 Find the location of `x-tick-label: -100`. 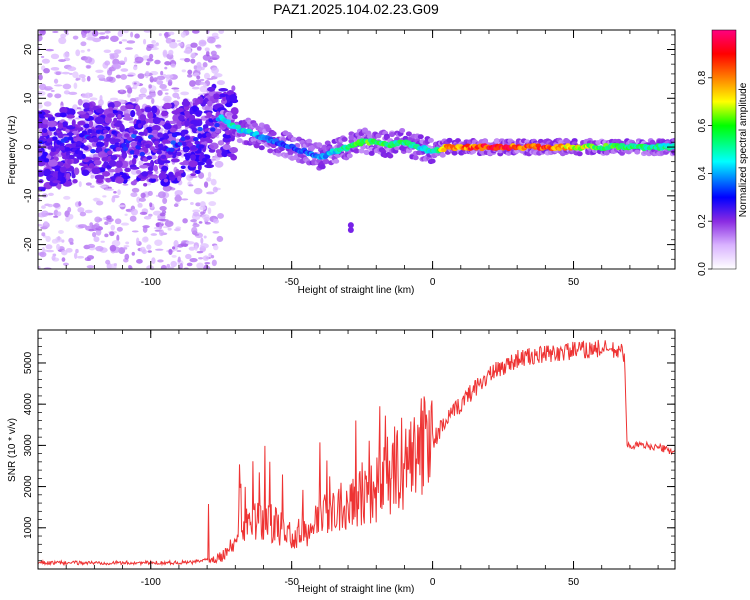

x-tick-label: -100 is located at coordinates (151, 582).